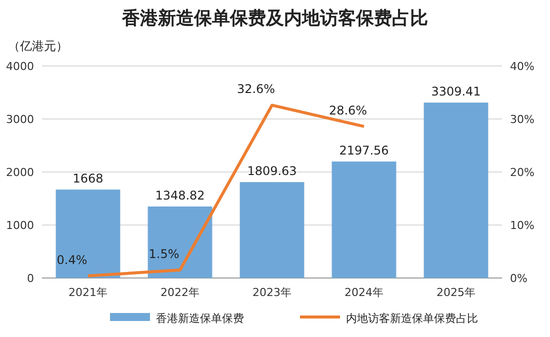  Describe the element at coordinates (164, 254) in the screenshot. I see `data-label: 1.5%` at that location.